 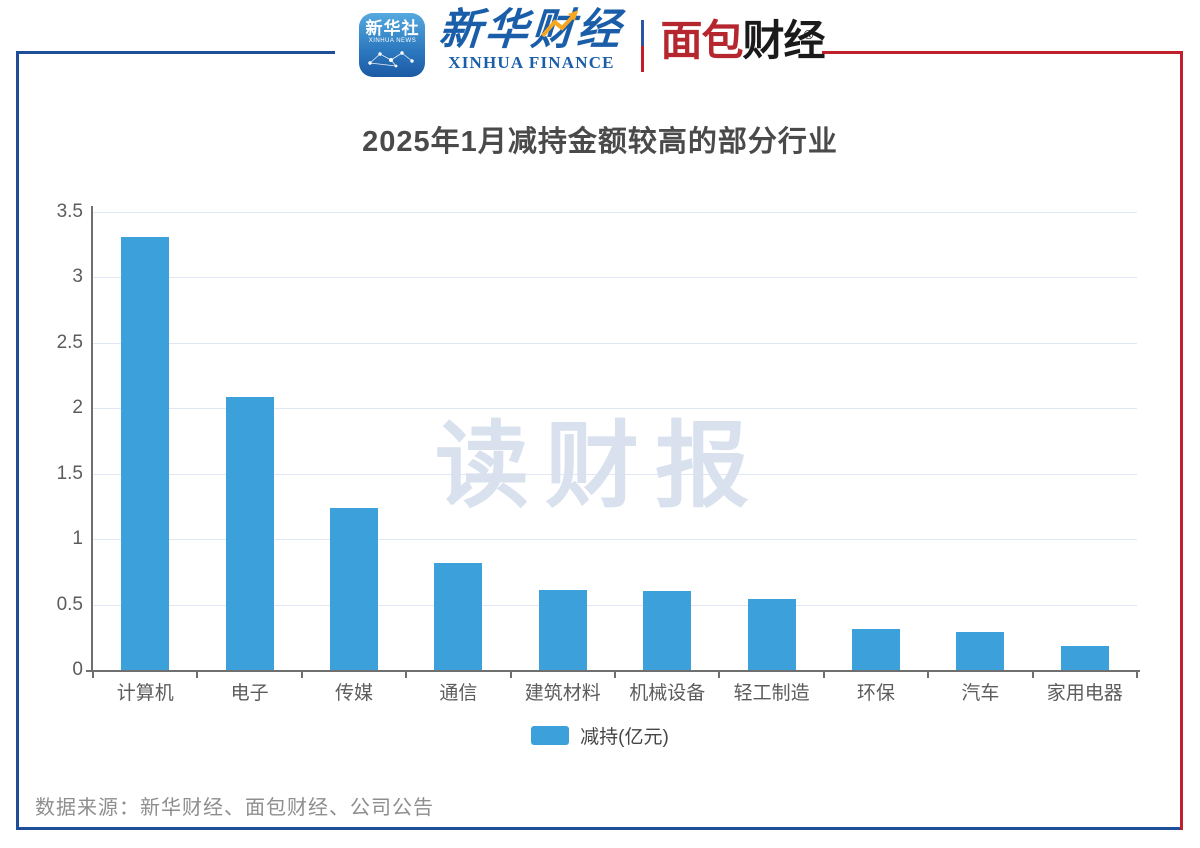 I want to click on xinhua-finance-logo: 新华财经 XINHUA FINANCE, so click(x=531, y=39).